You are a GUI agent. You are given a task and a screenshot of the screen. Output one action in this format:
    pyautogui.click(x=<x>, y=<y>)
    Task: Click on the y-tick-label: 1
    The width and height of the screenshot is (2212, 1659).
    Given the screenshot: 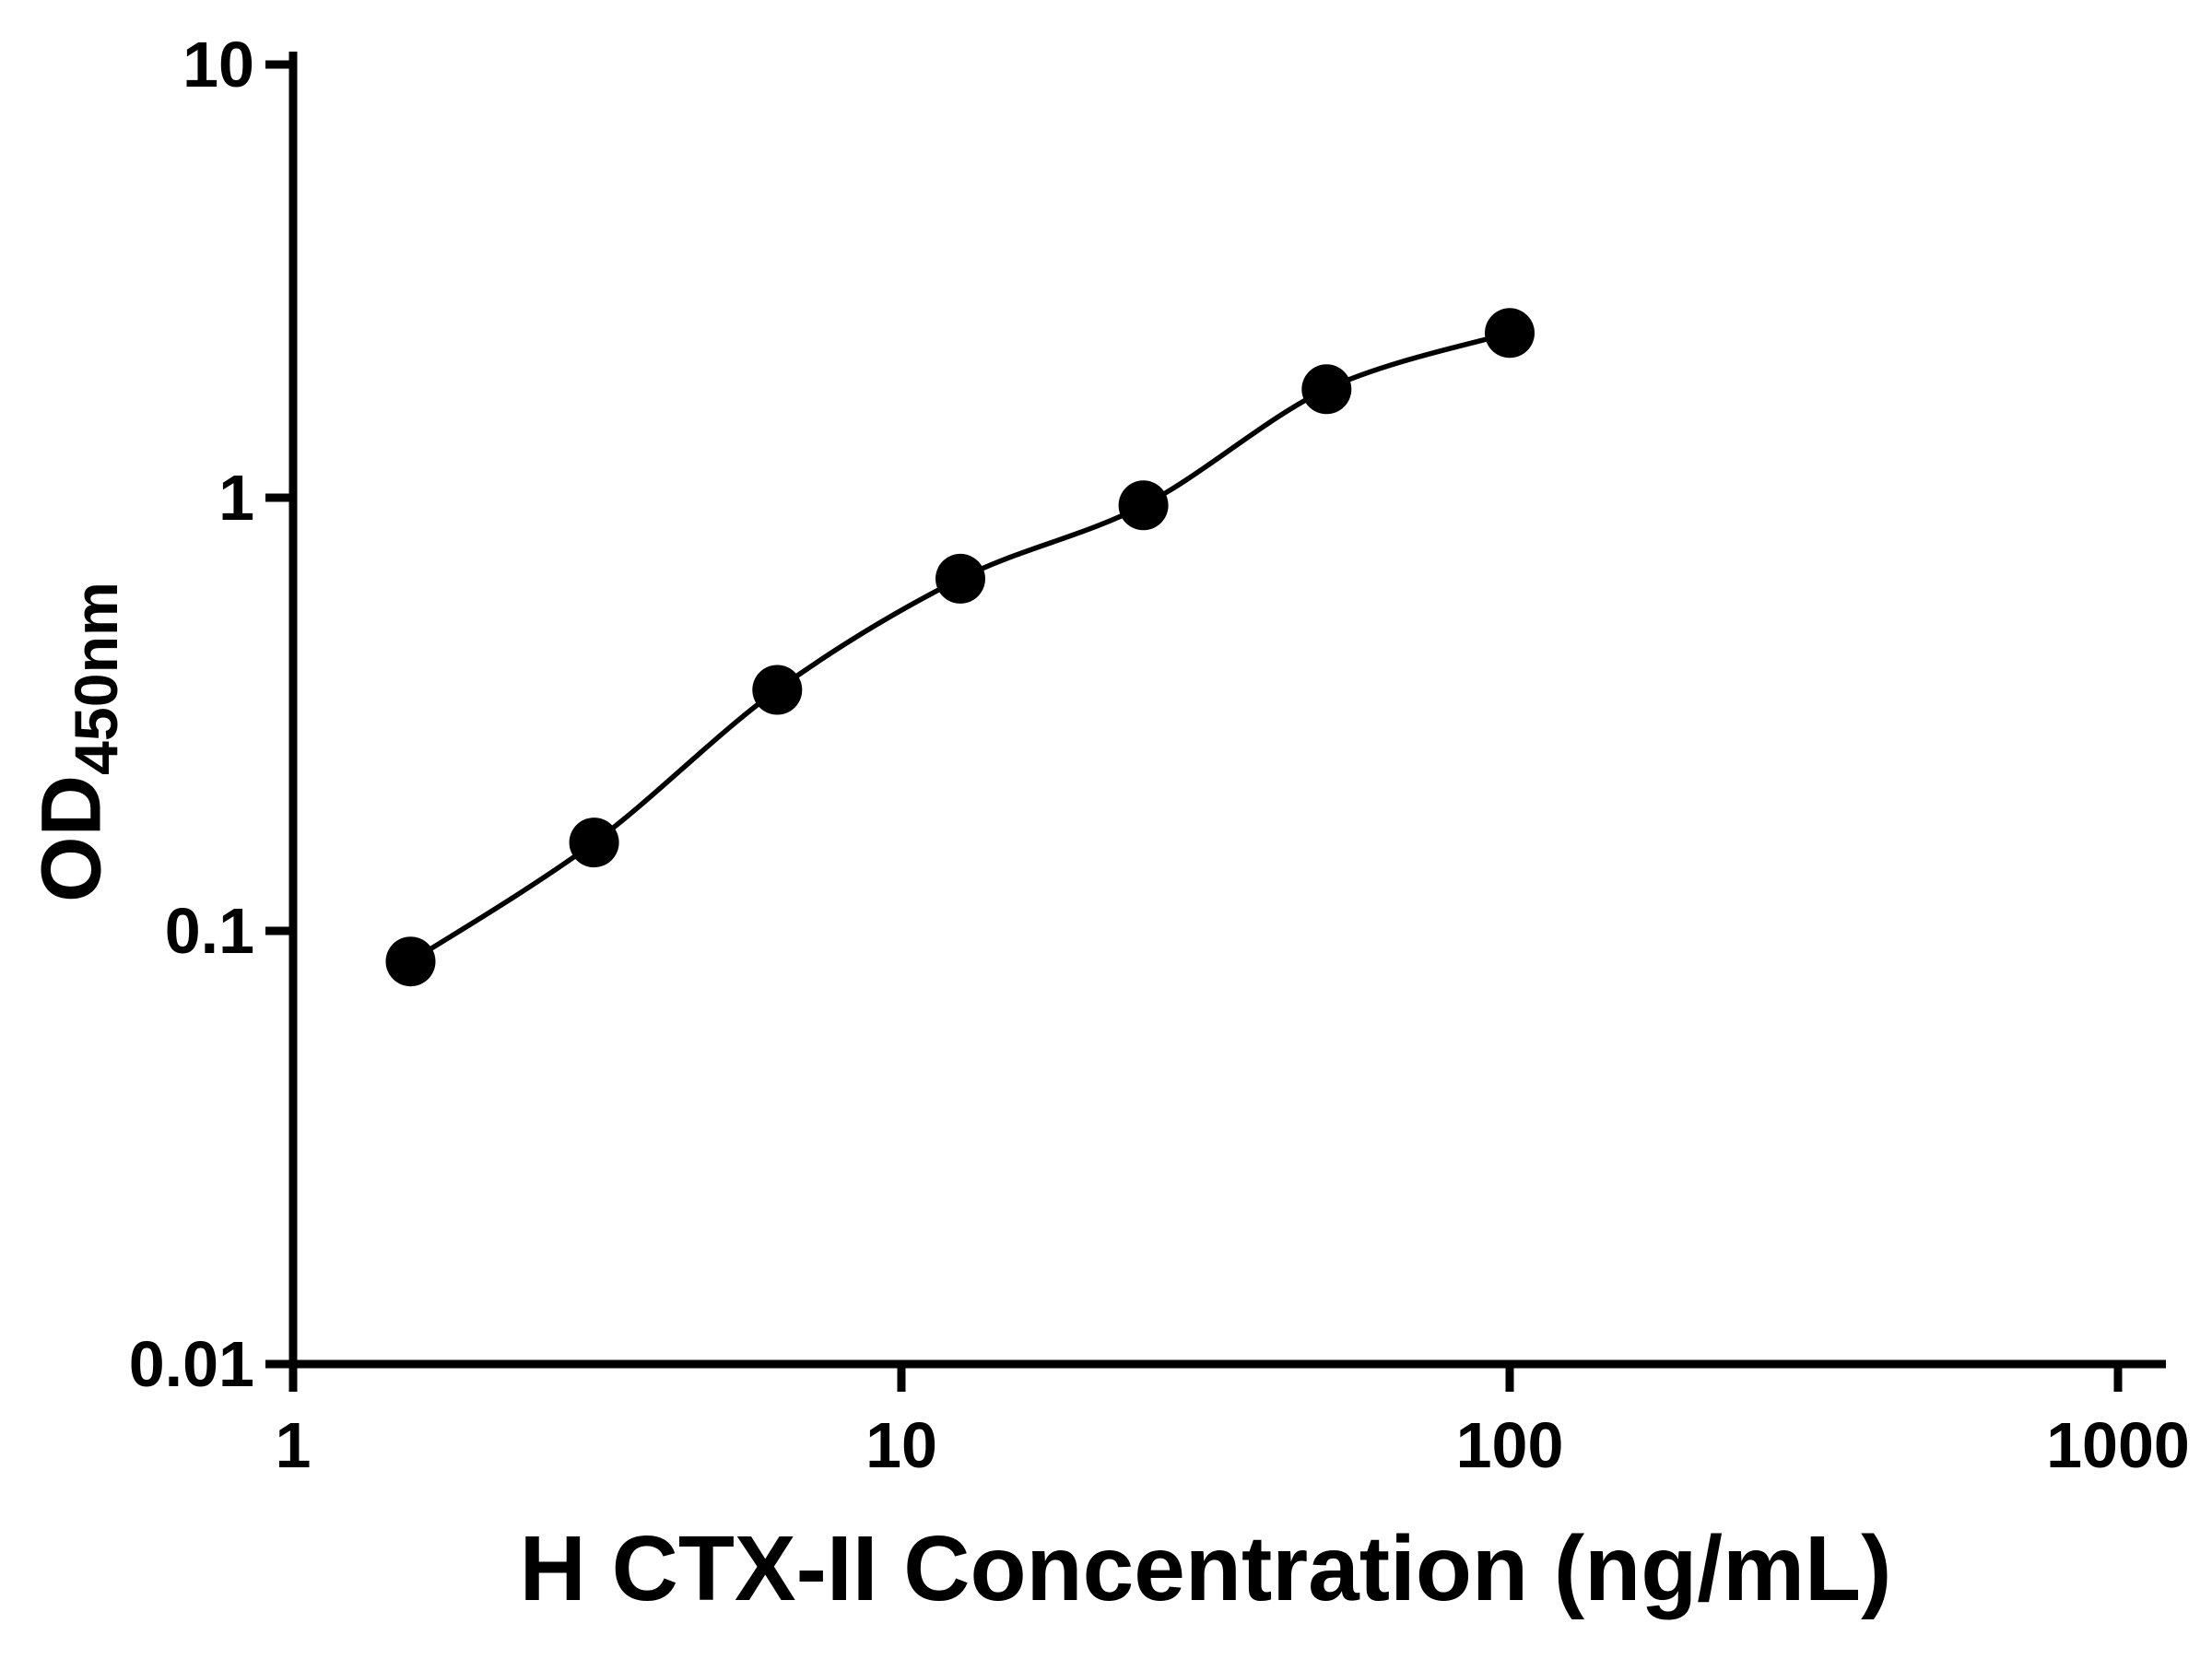 What is the action you would take?
    pyautogui.click(x=236, y=498)
    